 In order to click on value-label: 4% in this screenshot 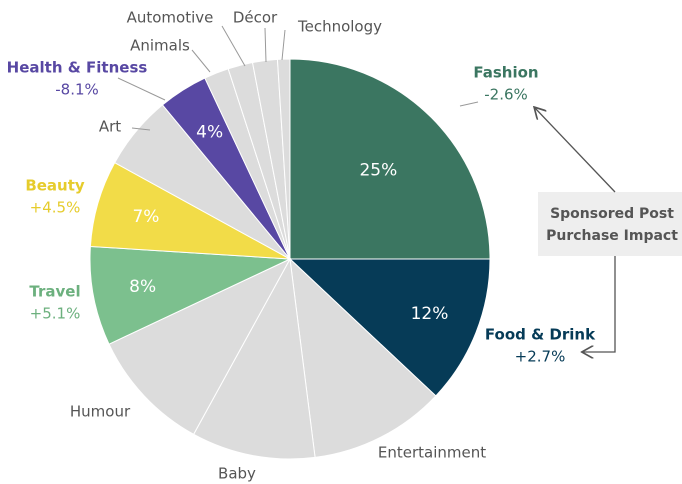, I will do `click(209, 132)`.